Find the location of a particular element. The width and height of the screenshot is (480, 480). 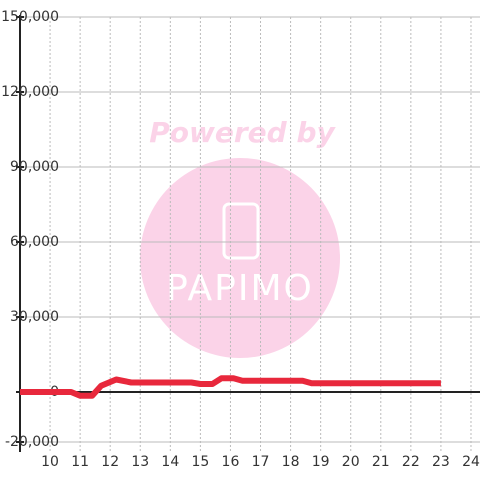

y-tick-label: -20,000 is located at coordinates (32, 442).